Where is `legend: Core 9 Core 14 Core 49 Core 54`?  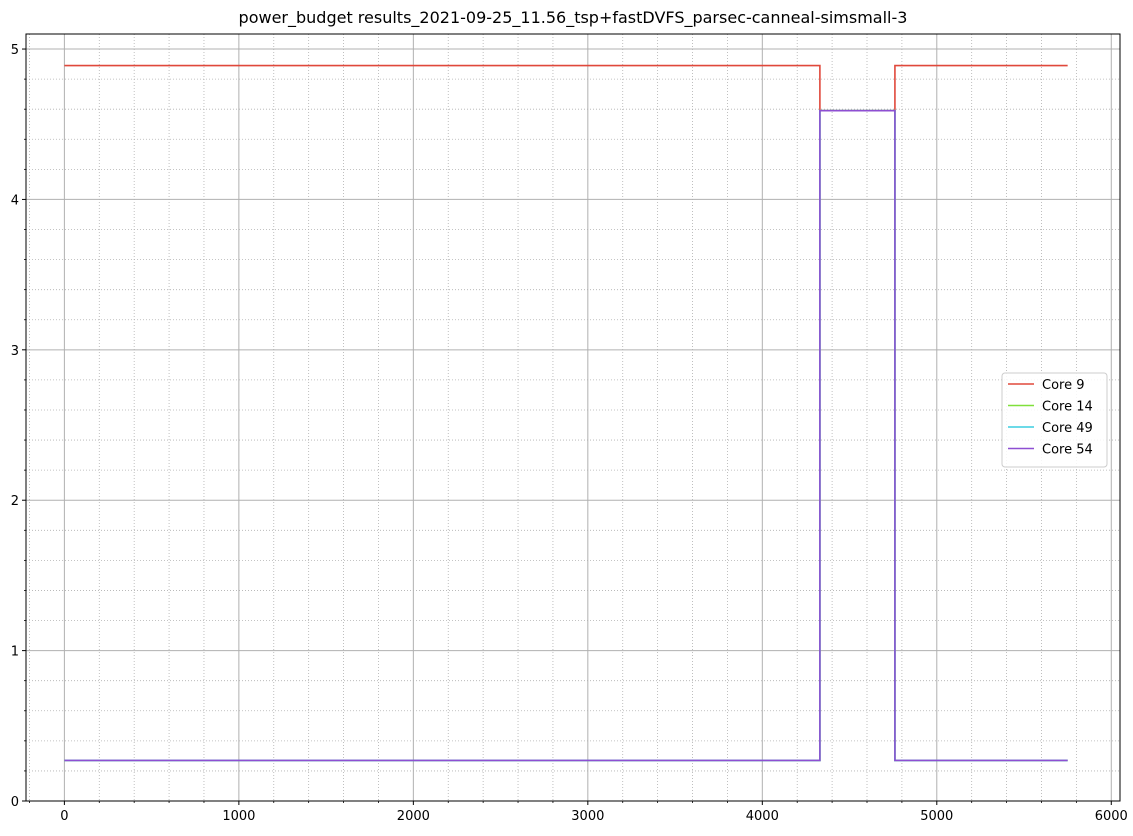
legend: Core 9 Core 14 Core 49 Core 54 is located at coordinates (1054, 420).